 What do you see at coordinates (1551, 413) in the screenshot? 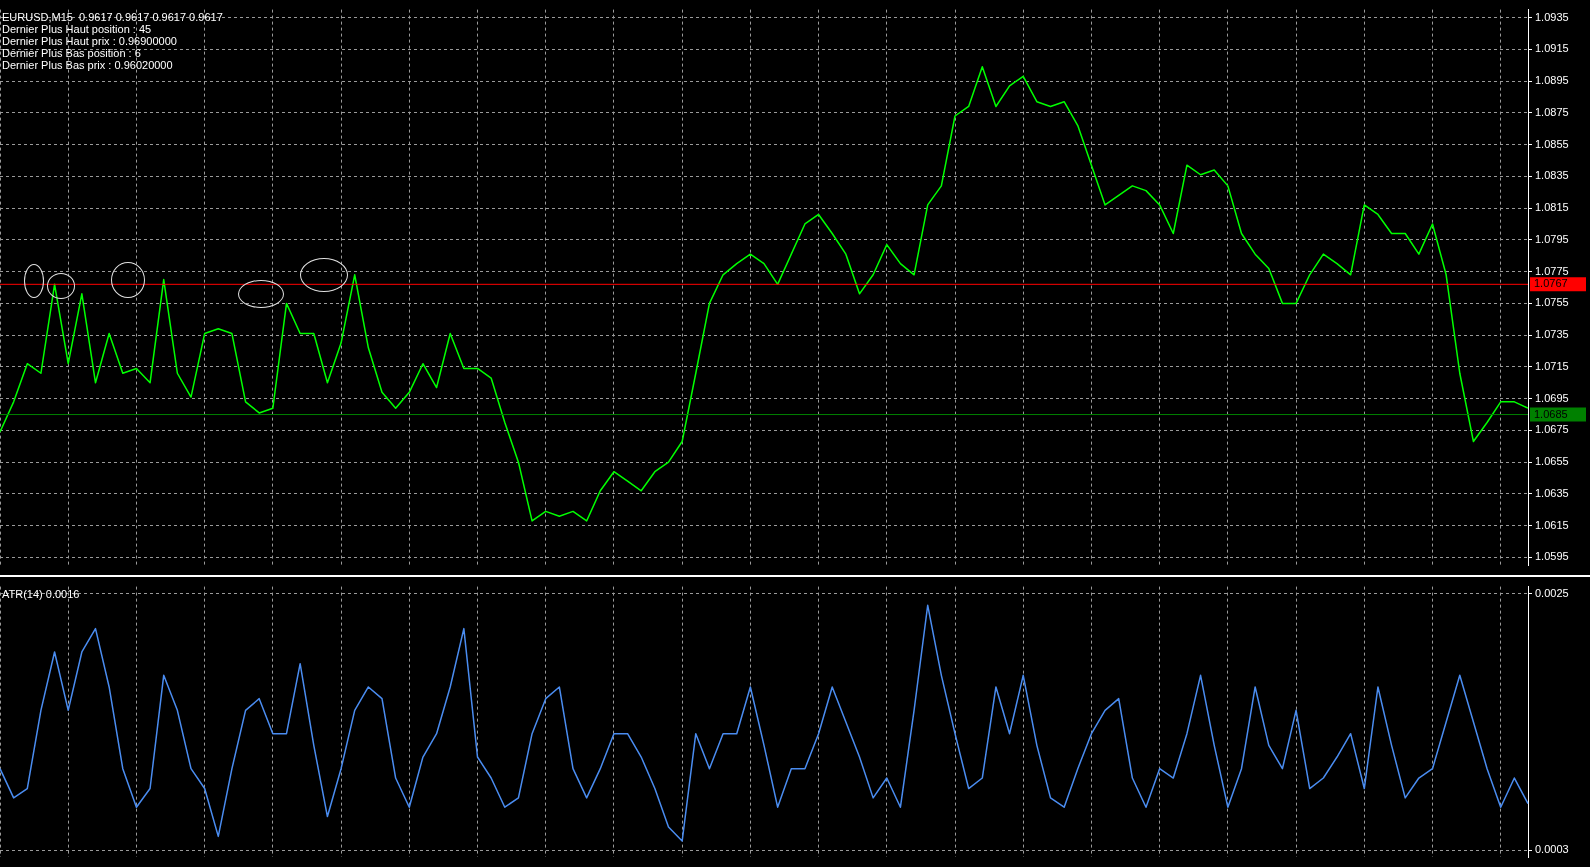
I see `ref-line-label: 1.0685` at bounding box center [1551, 413].